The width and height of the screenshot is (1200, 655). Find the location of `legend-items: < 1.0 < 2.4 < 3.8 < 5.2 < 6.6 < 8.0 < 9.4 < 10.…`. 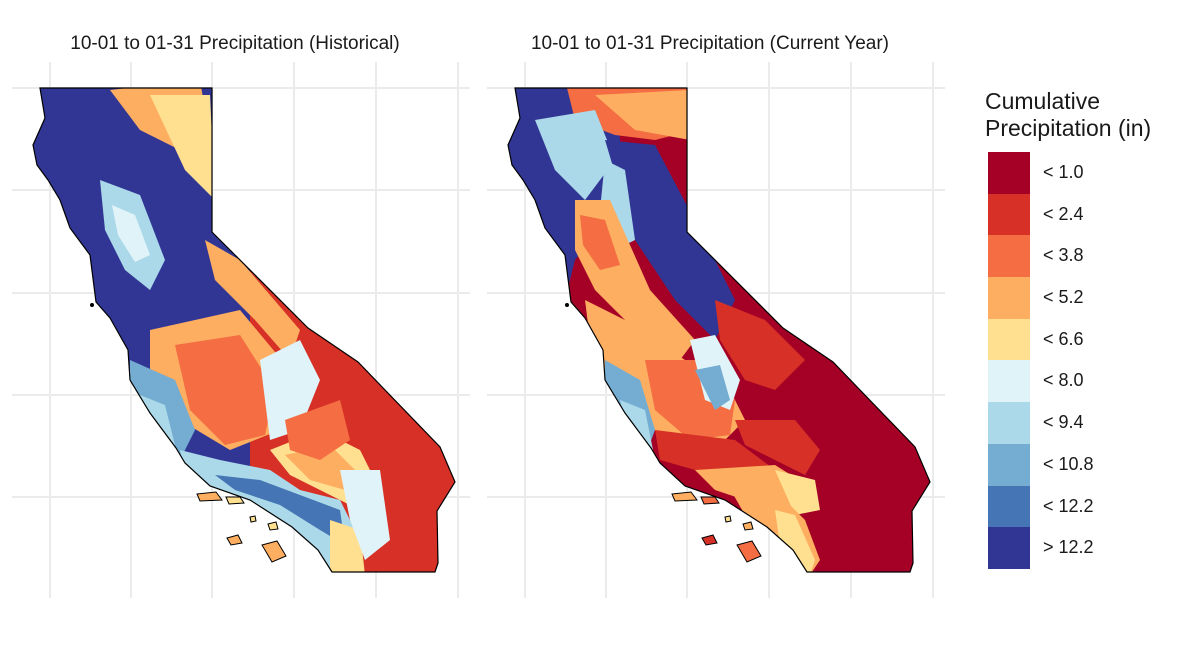

legend-items: < 1.0 < 2.4 < 3.8 < 5.2 < 6.6 < 8.0 < 9.4 < 10.… is located at coordinates (1092, 360).